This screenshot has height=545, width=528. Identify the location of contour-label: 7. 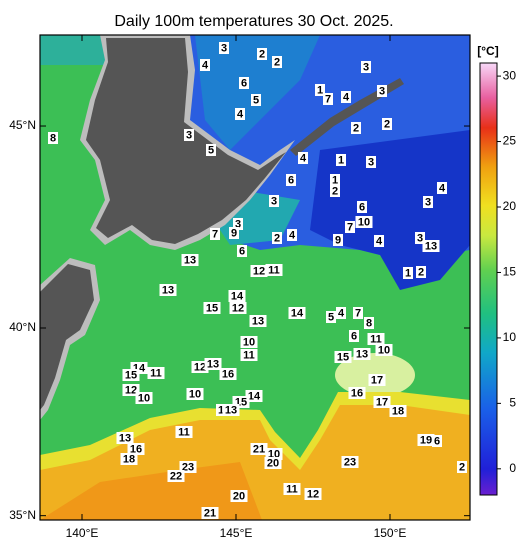
(328, 99).